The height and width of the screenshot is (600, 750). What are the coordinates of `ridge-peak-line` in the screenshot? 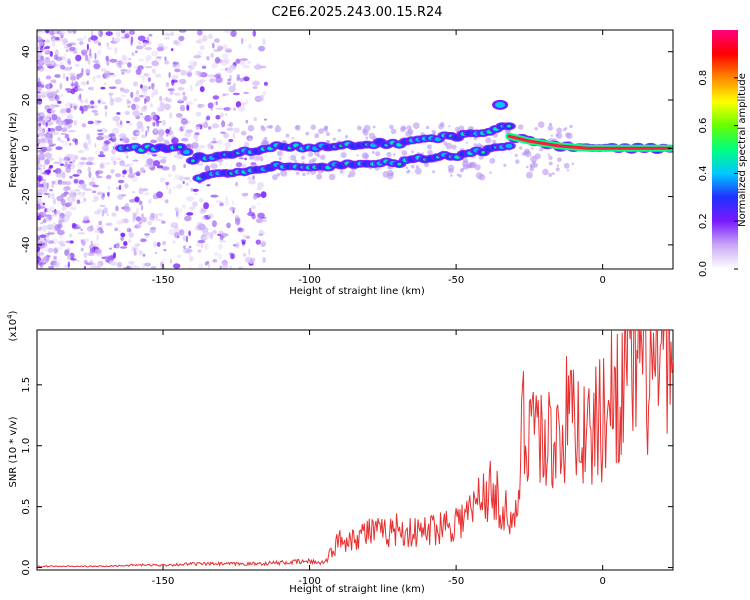 It's located at (589, 142).